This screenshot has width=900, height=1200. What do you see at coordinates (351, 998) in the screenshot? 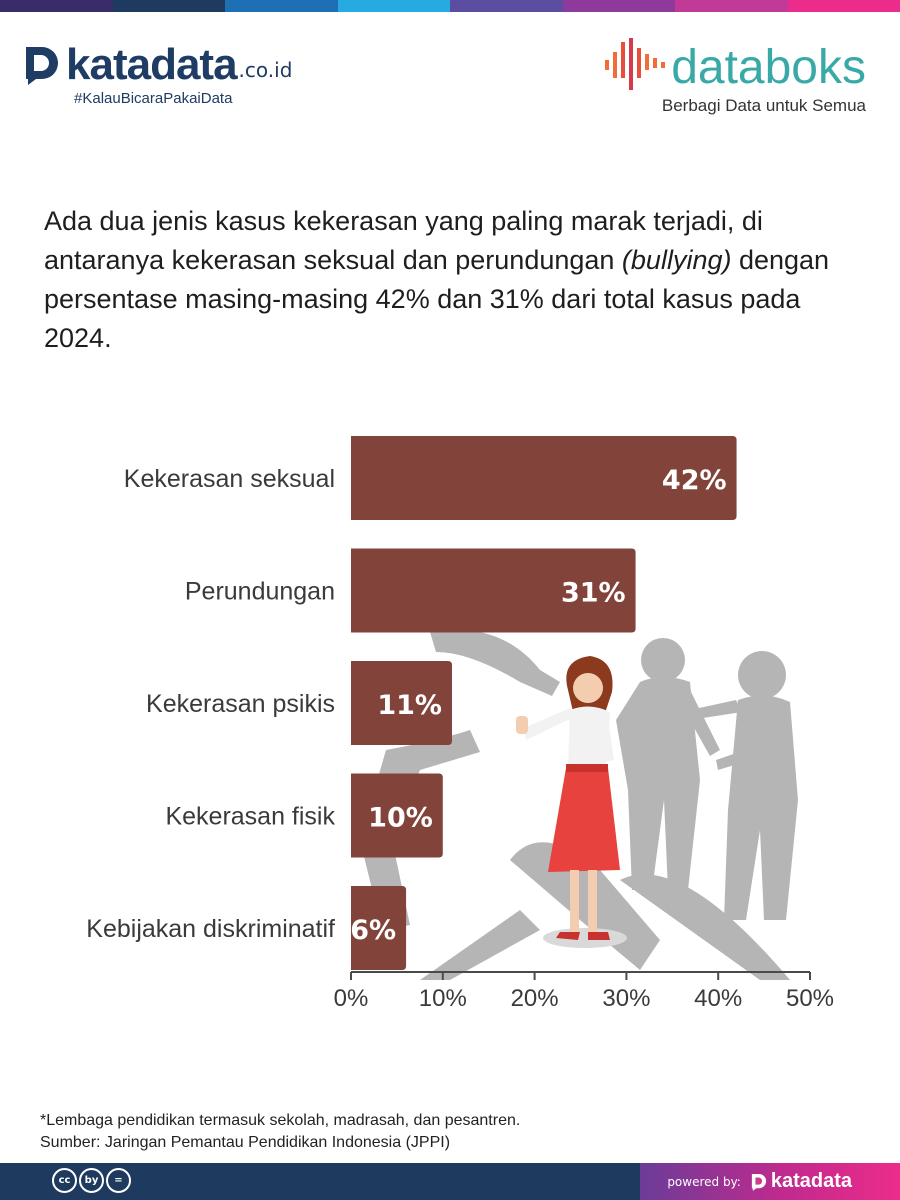
I see `x-tick-label: 0%` at bounding box center [351, 998].